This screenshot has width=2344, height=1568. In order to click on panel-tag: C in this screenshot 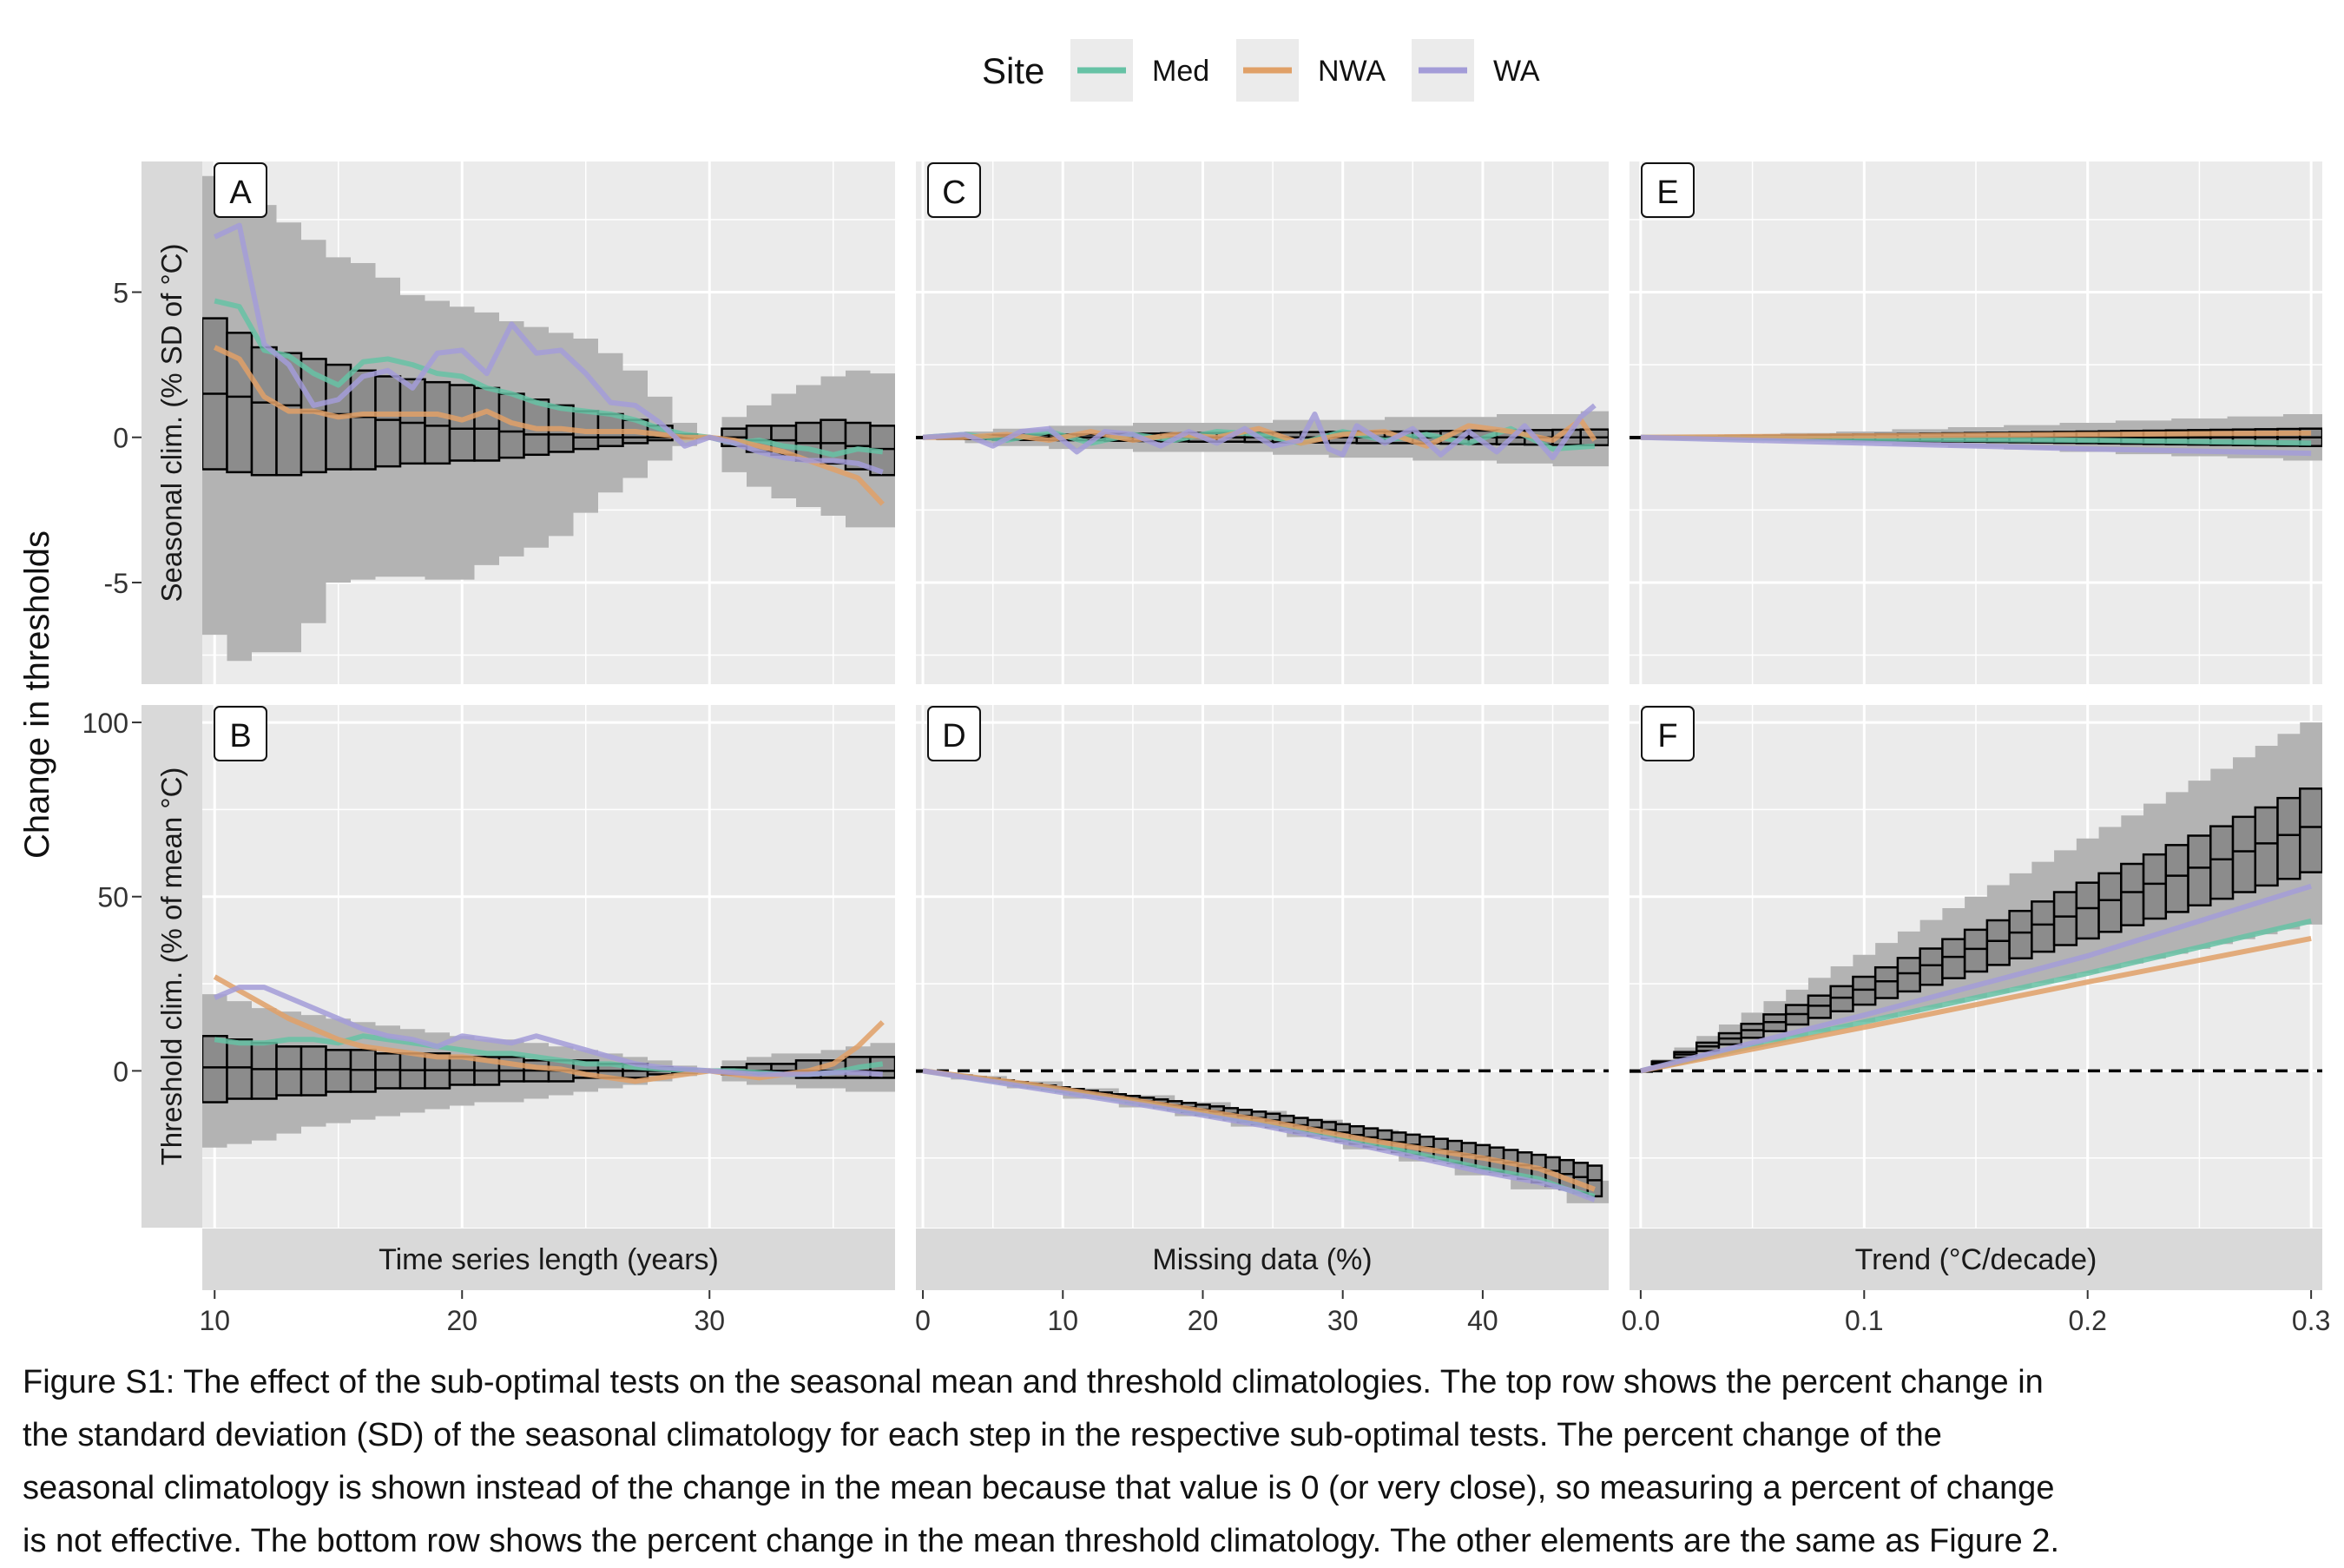, I will do `click(954, 190)`.